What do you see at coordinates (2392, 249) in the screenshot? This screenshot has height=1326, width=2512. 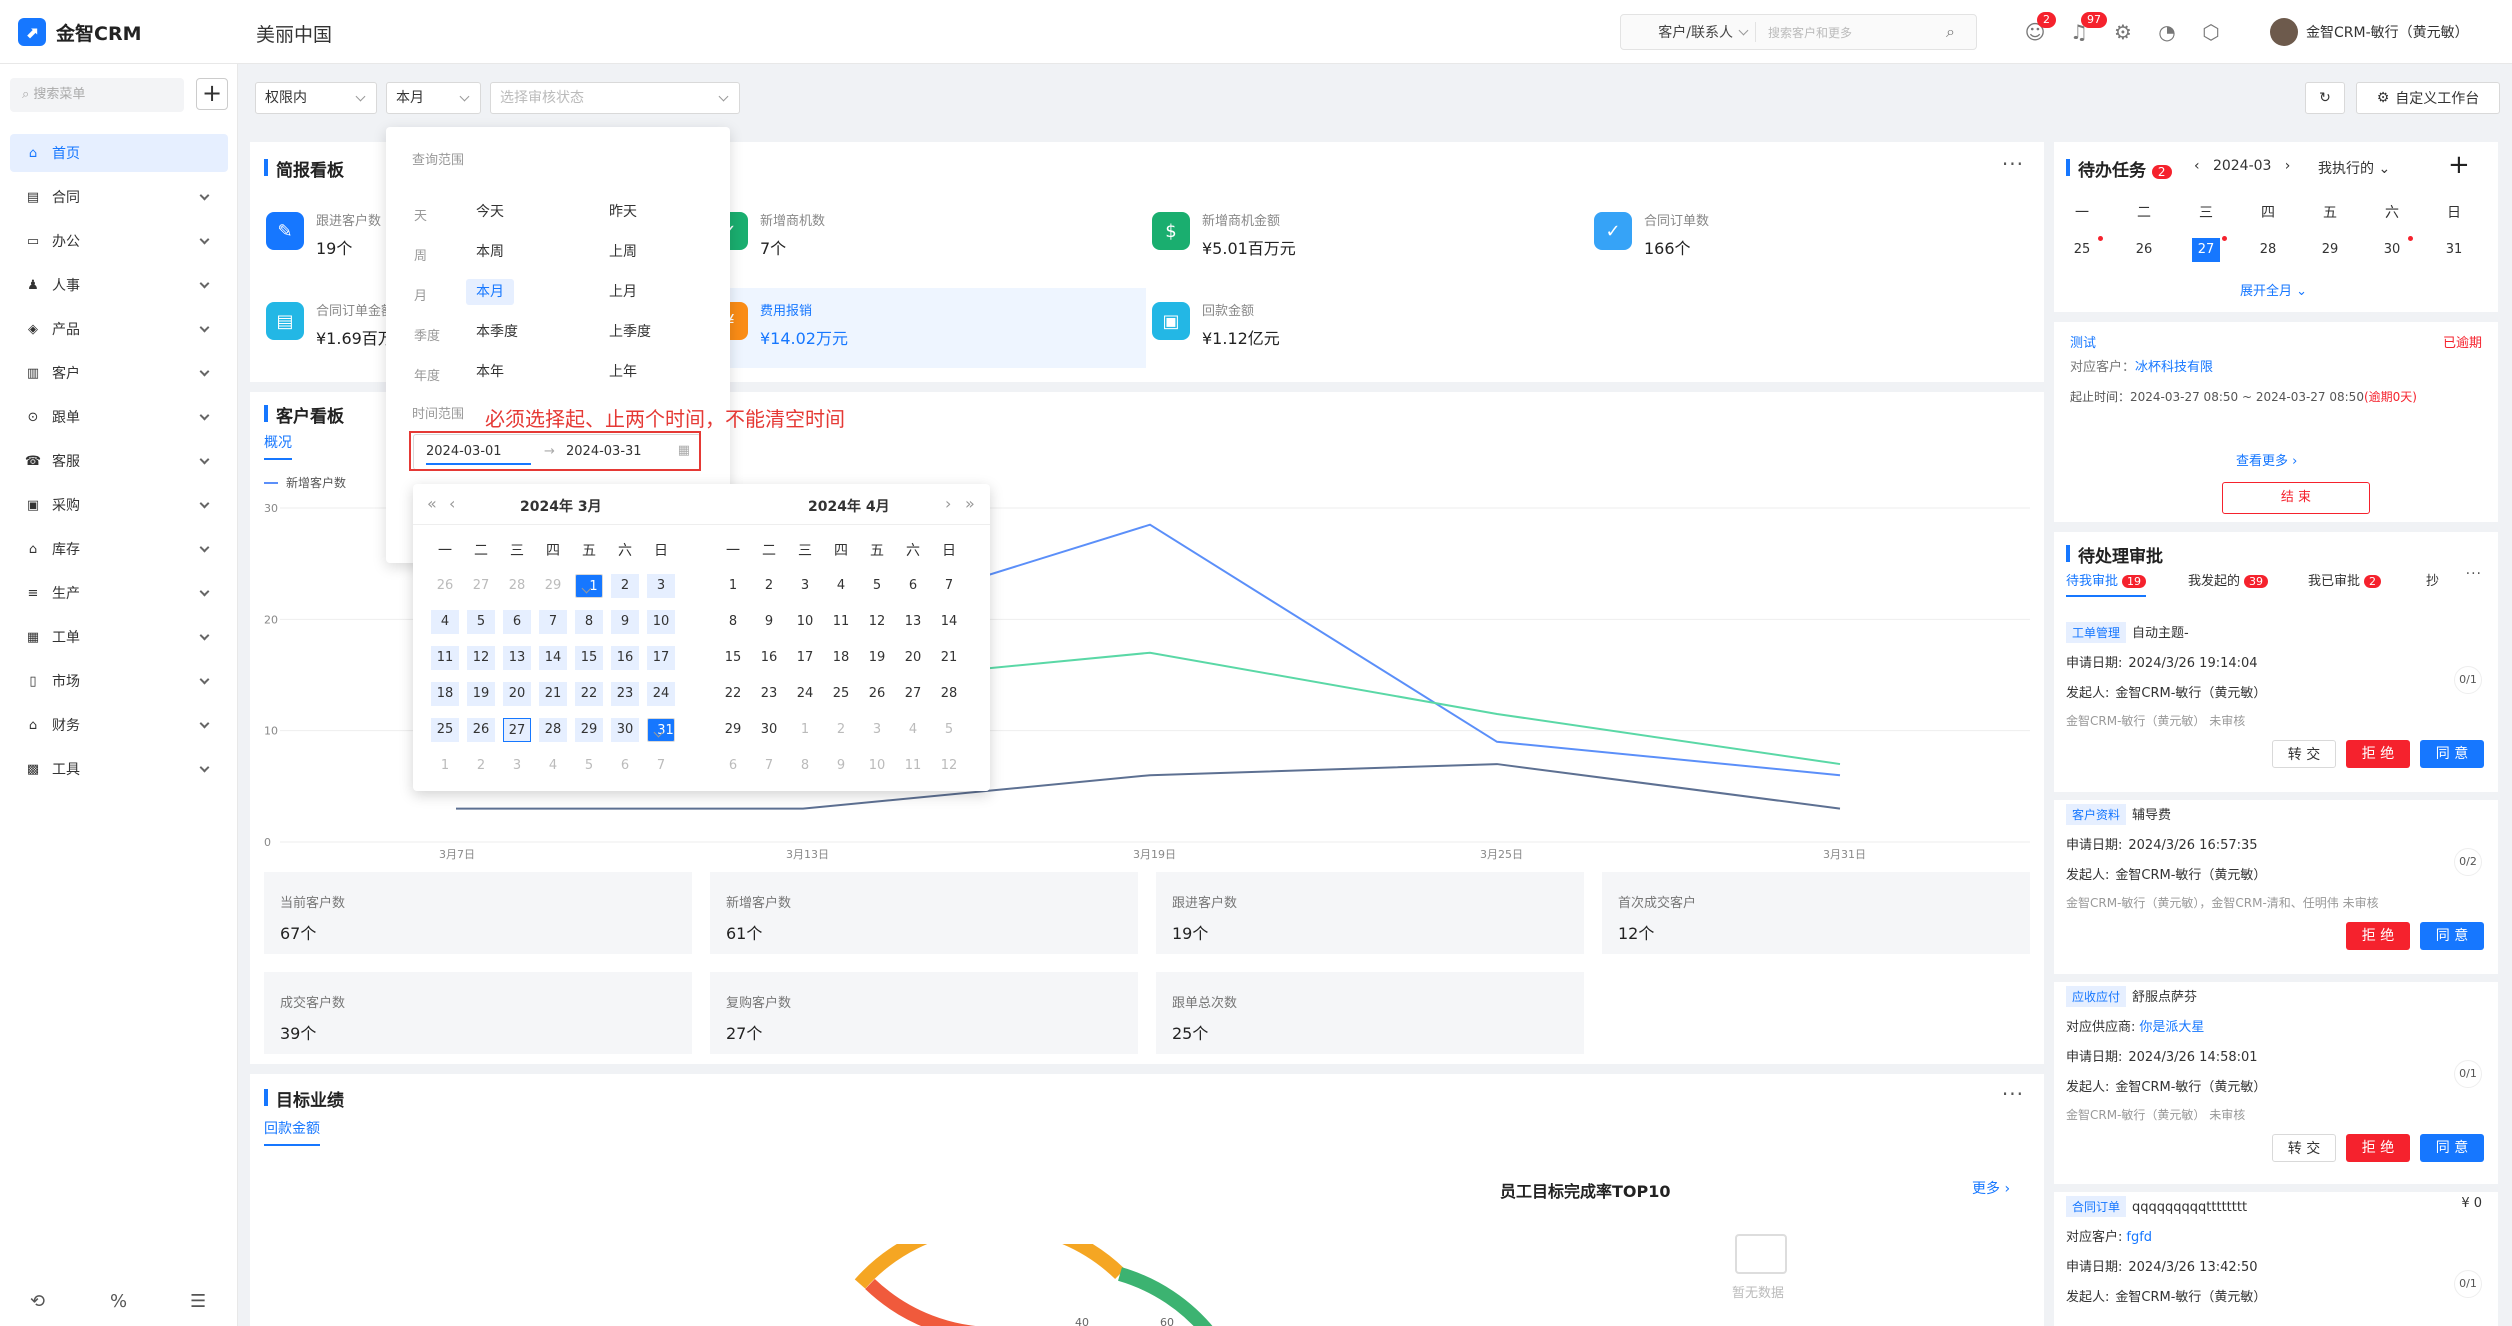 I see `todo-day: 30` at bounding box center [2392, 249].